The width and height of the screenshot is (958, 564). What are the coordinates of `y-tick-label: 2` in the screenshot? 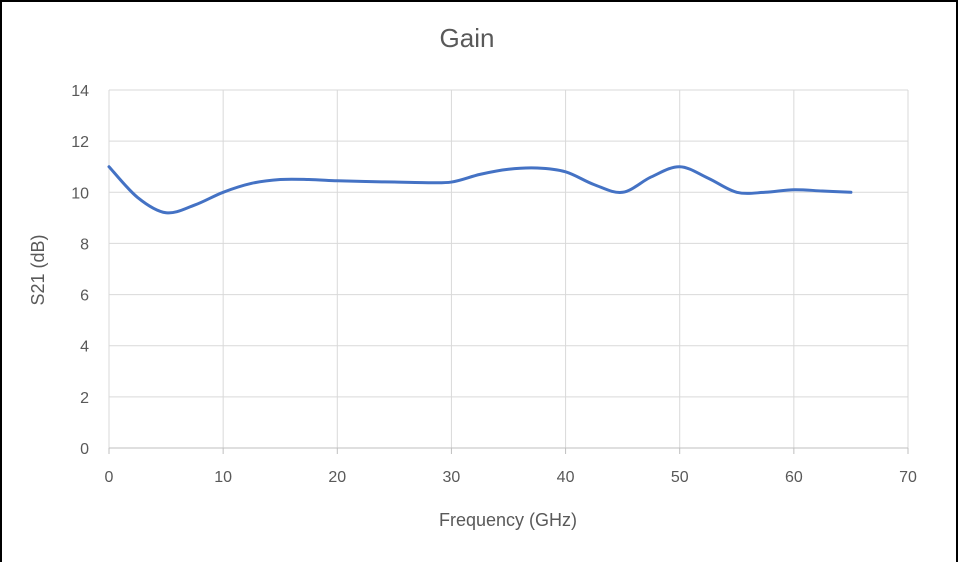 It's located at (84, 398).